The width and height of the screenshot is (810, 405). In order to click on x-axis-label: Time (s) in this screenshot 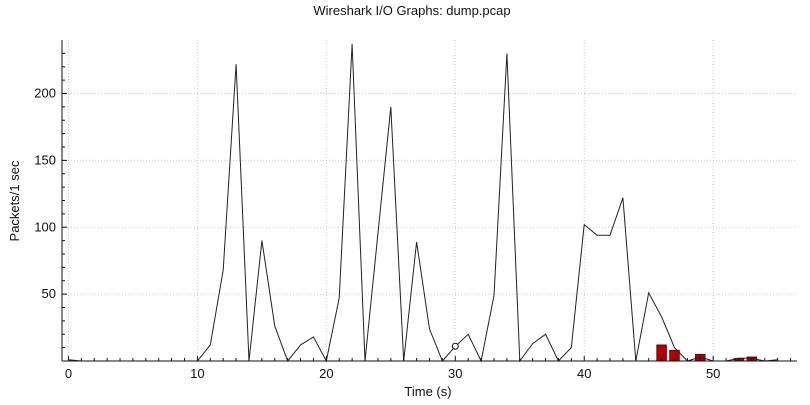, I will do `click(427, 391)`.